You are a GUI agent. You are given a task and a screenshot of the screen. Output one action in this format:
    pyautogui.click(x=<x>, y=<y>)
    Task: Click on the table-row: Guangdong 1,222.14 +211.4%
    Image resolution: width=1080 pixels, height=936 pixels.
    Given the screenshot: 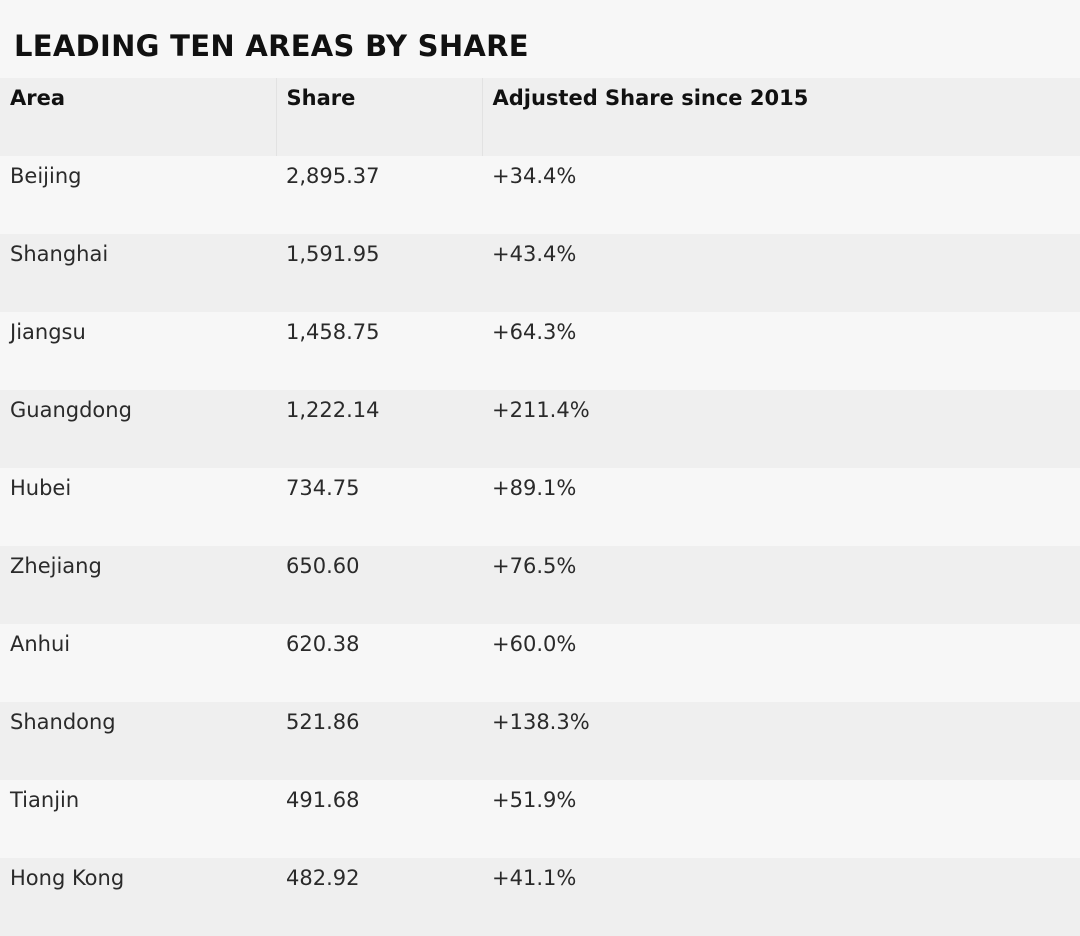 What is the action you would take?
    pyautogui.click(x=540, y=429)
    